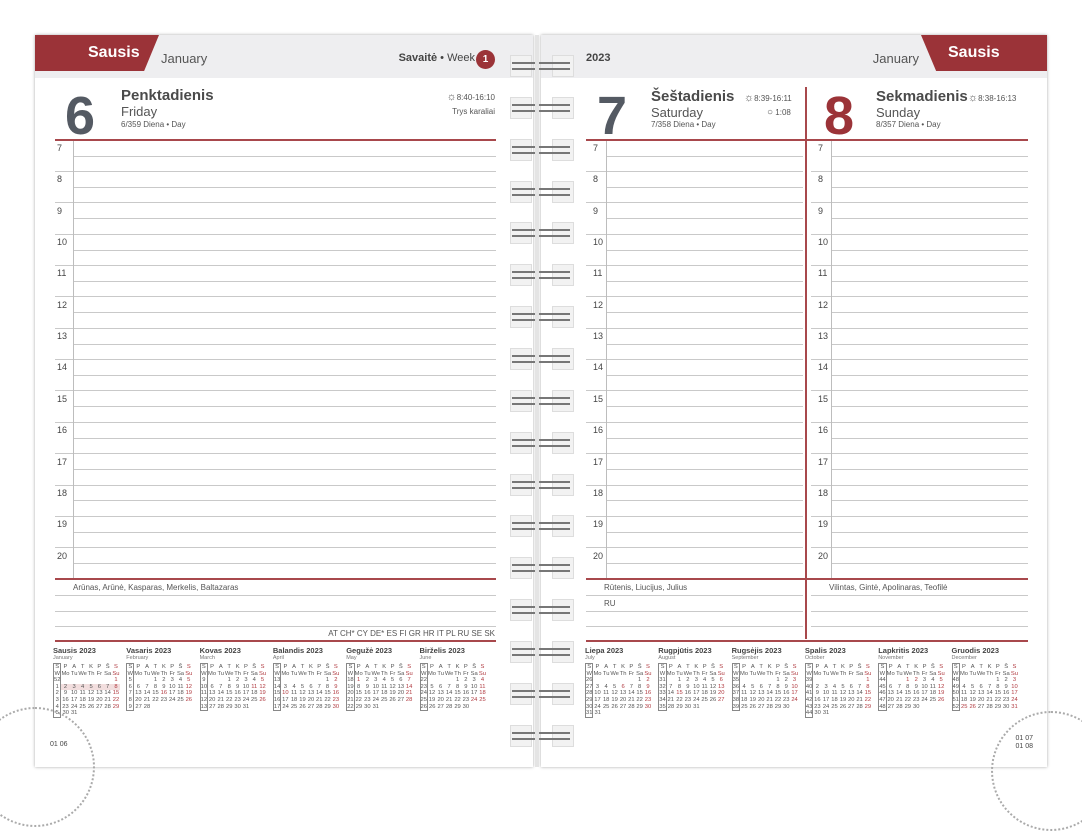 The image size is (1082, 831). I want to click on calendar-day: 28, so click(220, 706).